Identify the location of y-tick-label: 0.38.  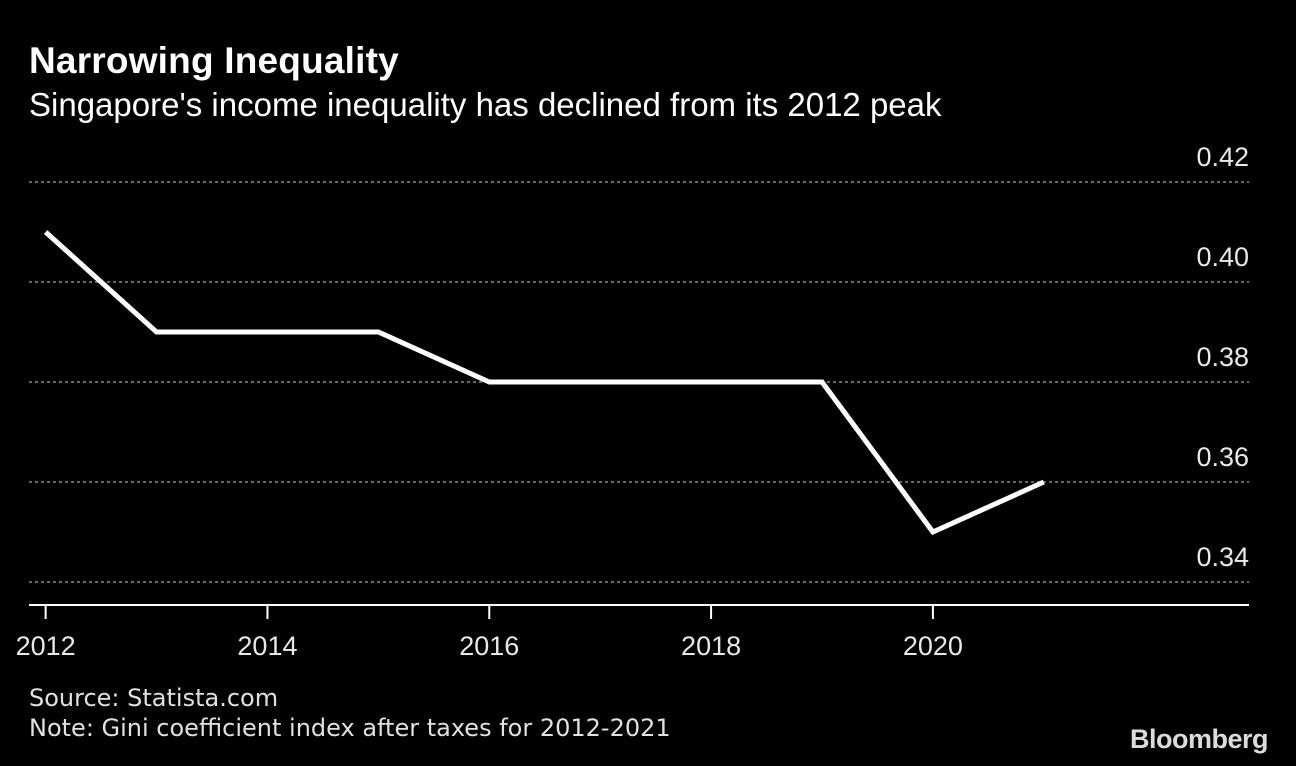
(1222, 357).